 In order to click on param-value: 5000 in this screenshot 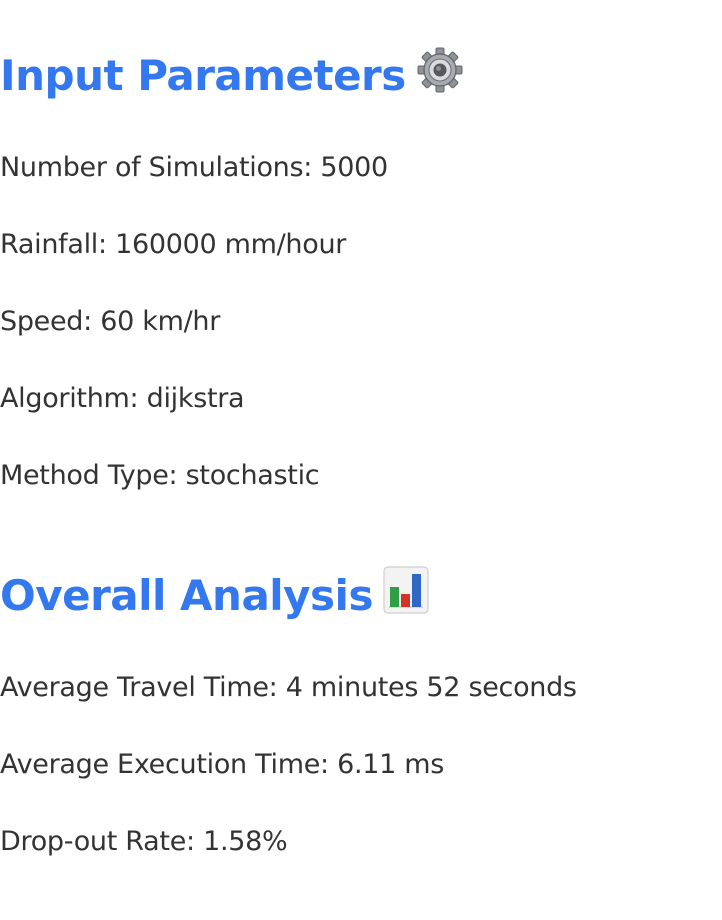, I will do `click(354, 167)`.